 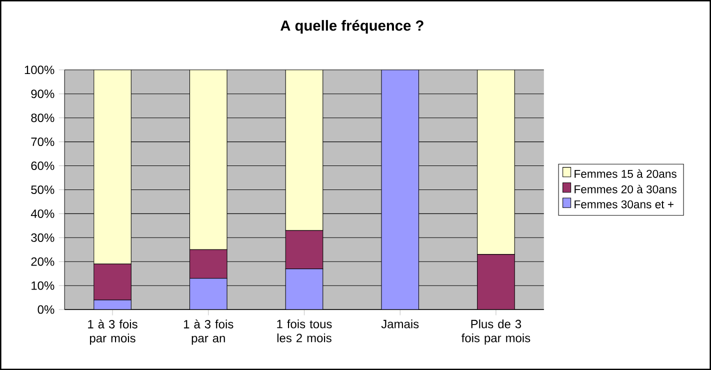 What do you see at coordinates (625, 189) in the screenshot?
I see `legend-label: Femmes 20 à 30ans` at bounding box center [625, 189].